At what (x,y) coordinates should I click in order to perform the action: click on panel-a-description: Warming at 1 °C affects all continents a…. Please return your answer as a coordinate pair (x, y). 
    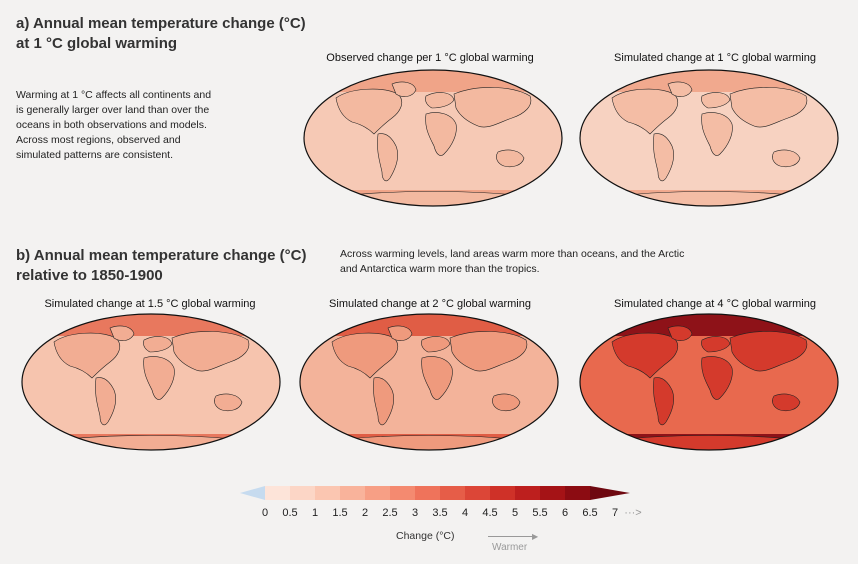
    Looking at the image, I should click on (141, 125).